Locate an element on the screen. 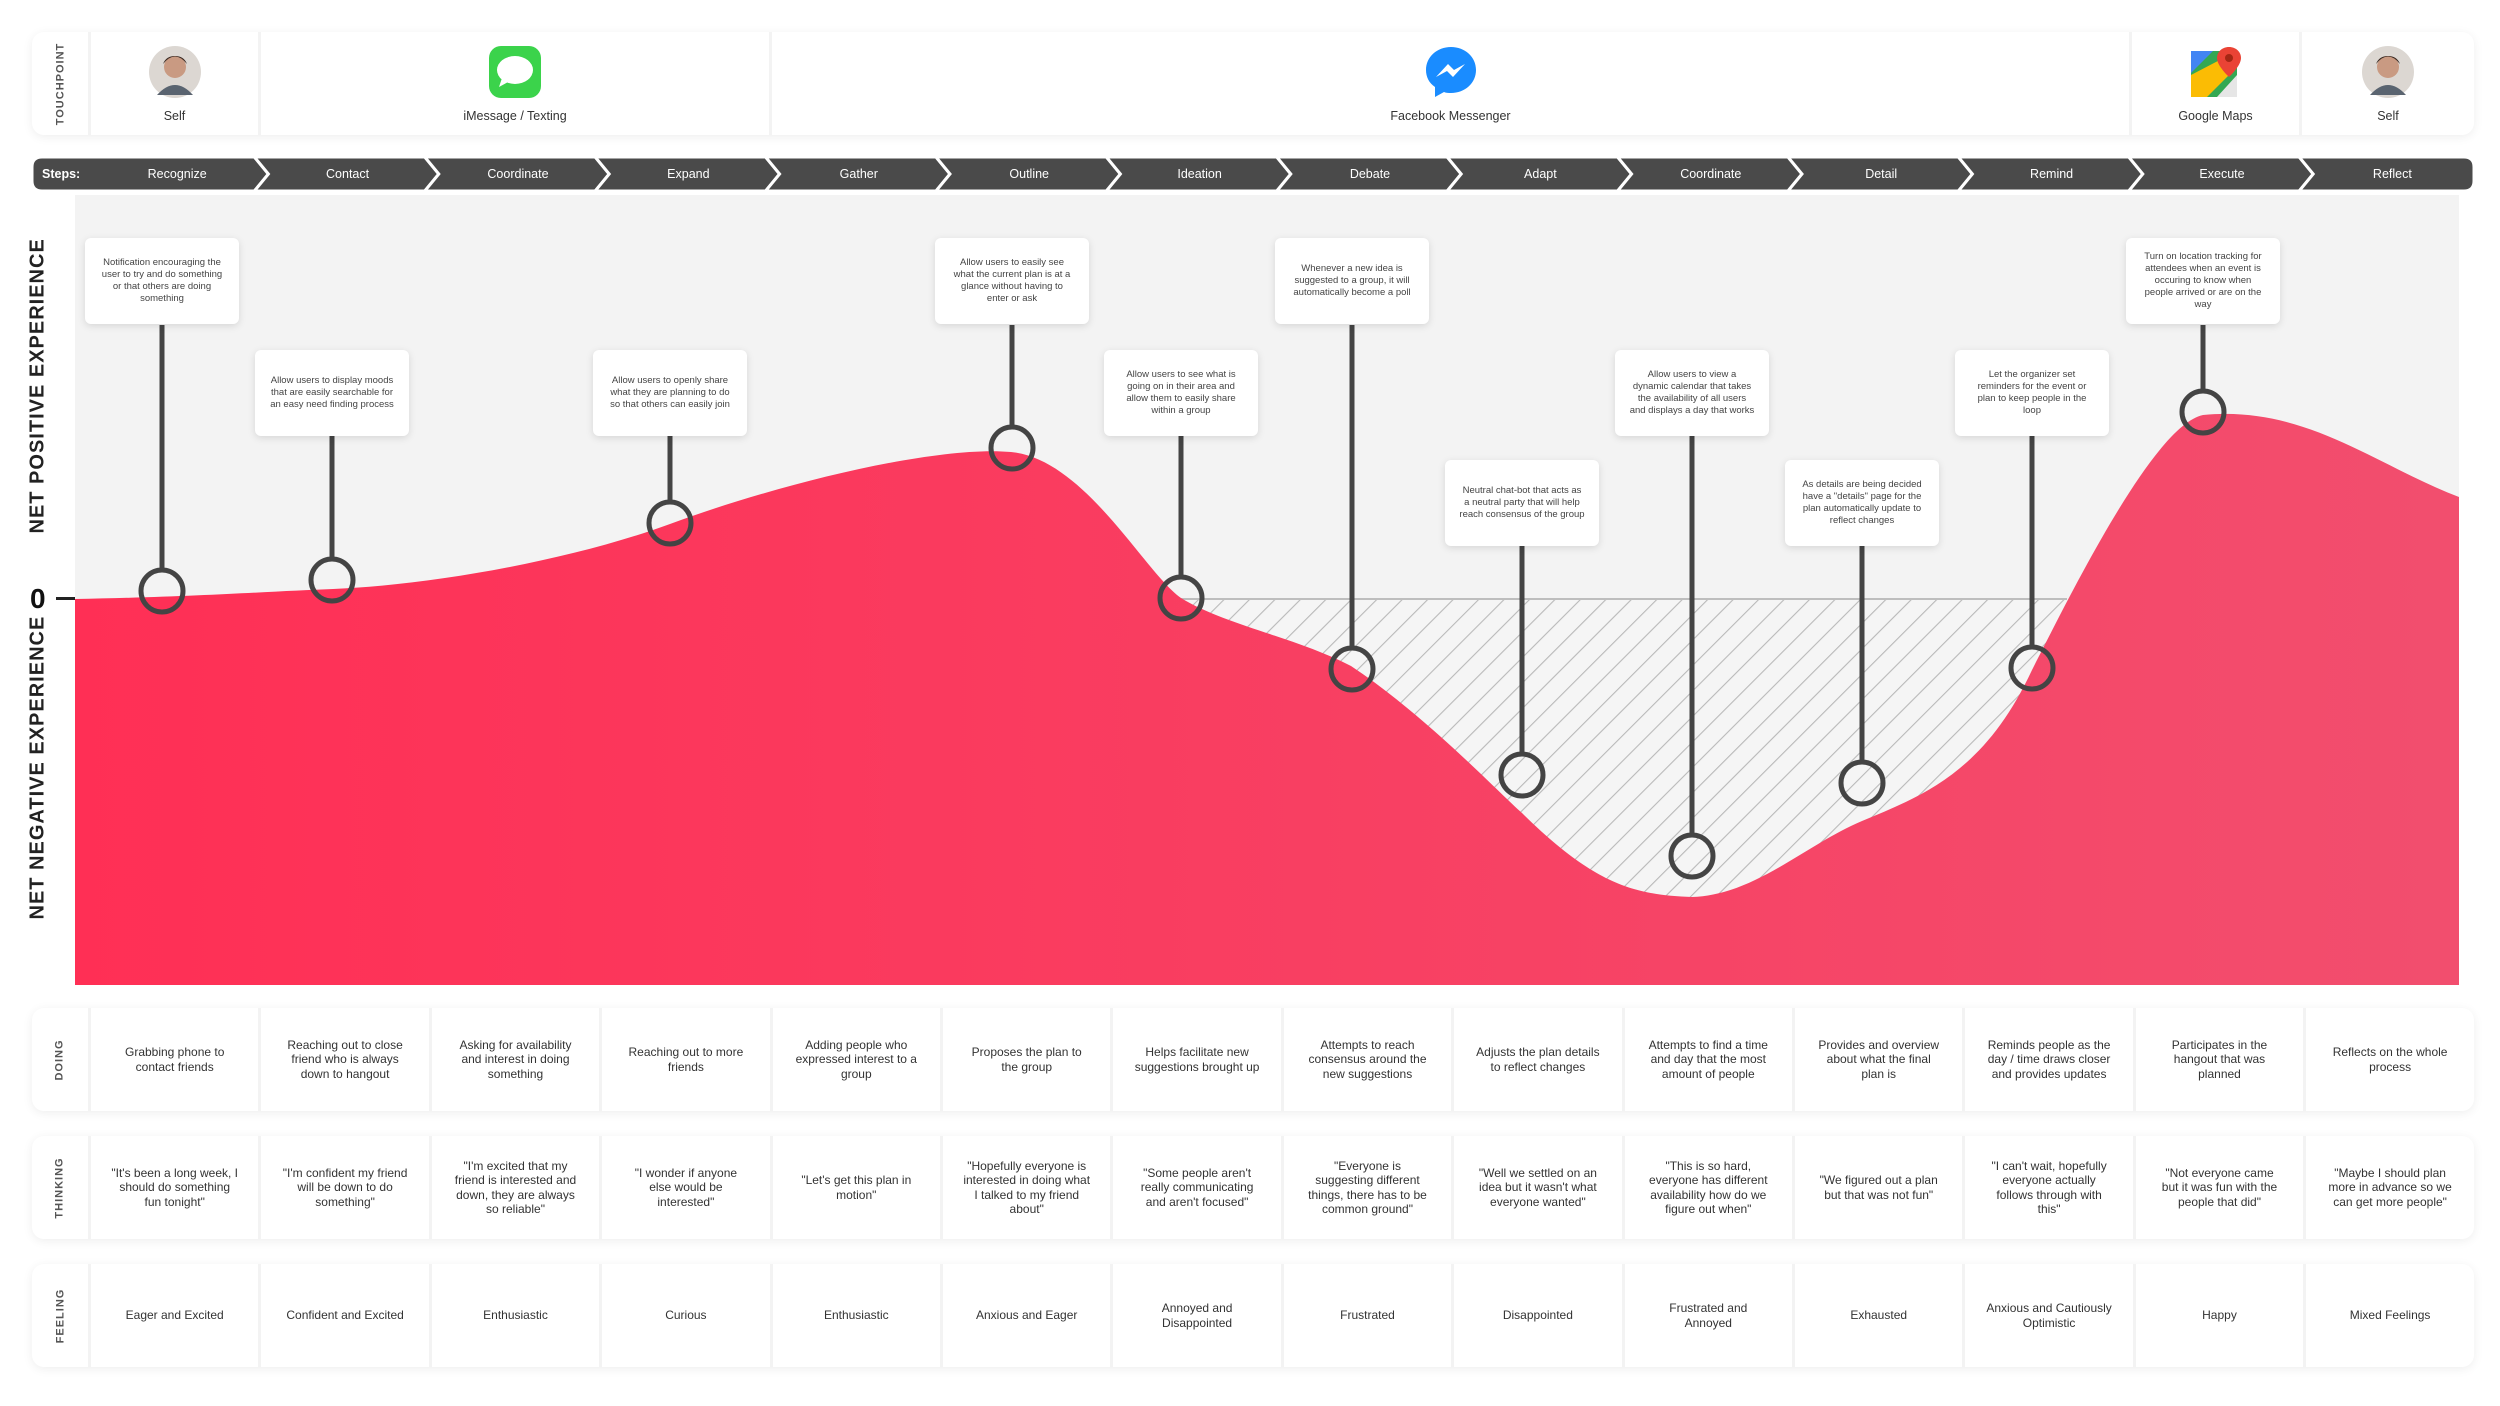 The height and width of the screenshot is (1406, 2500). step-label: Recognize is located at coordinates (177, 174).